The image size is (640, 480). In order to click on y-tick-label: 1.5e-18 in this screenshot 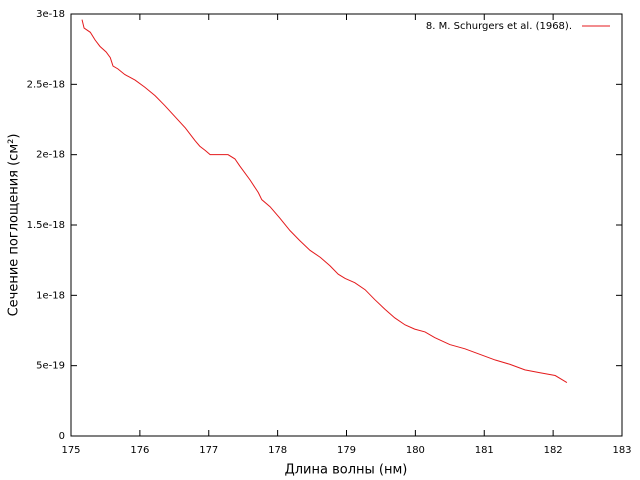, I will do `click(46, 225)`.